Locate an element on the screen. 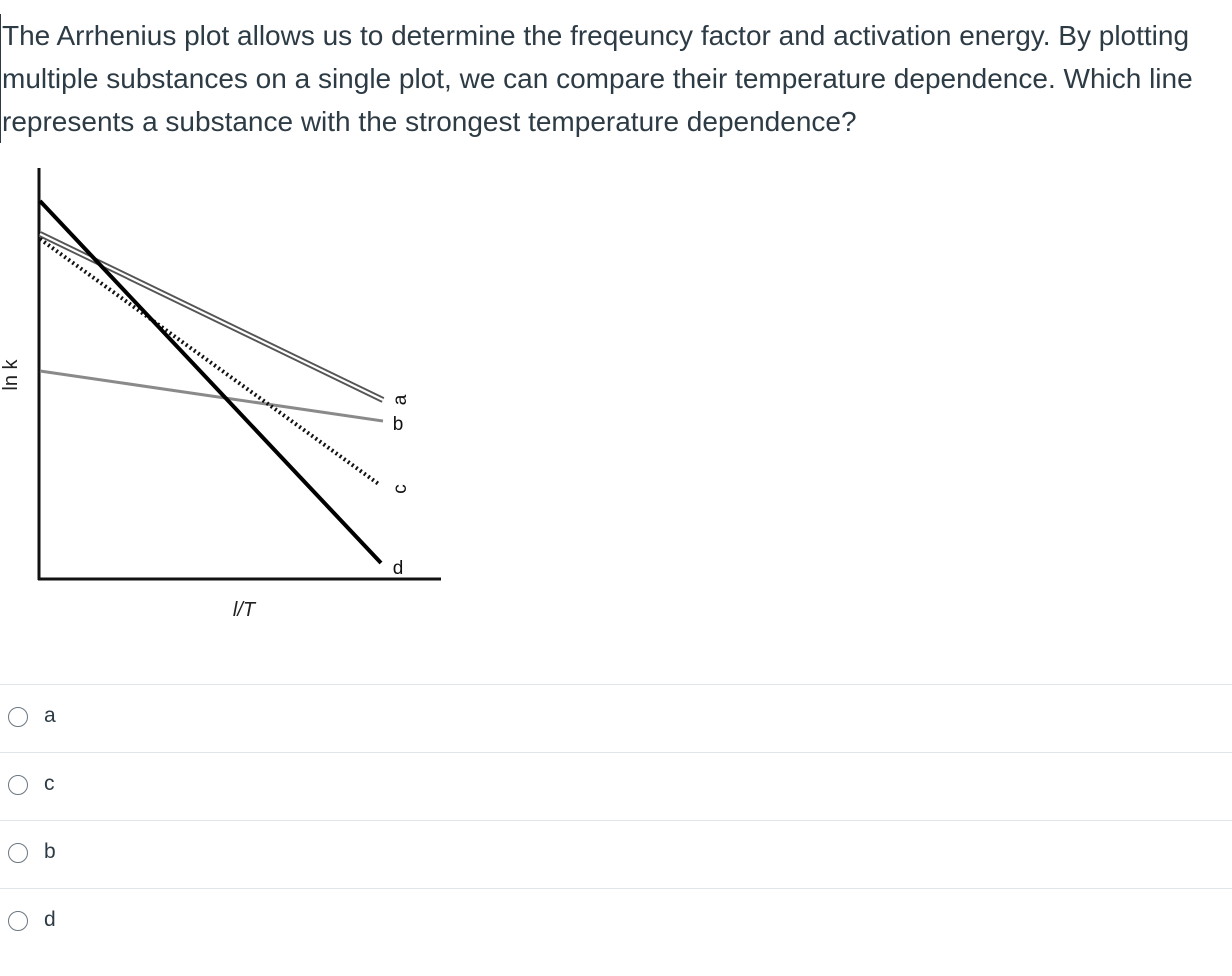  line-label-d: d is located at coordinates (398, 568).